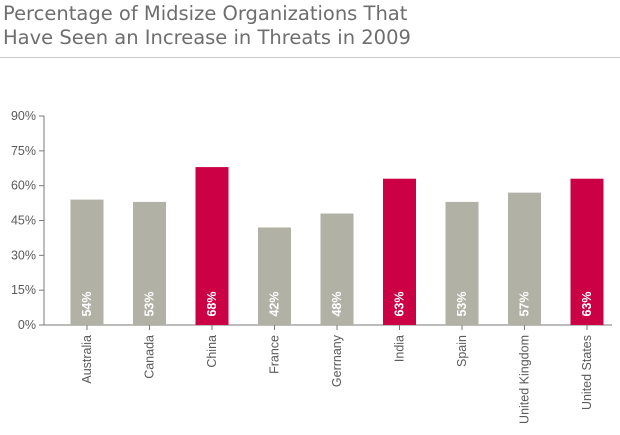  Describe the element at coordinates (525, 379) in the screenshot. I see `x-tick-label: United Kingdom` at that location.